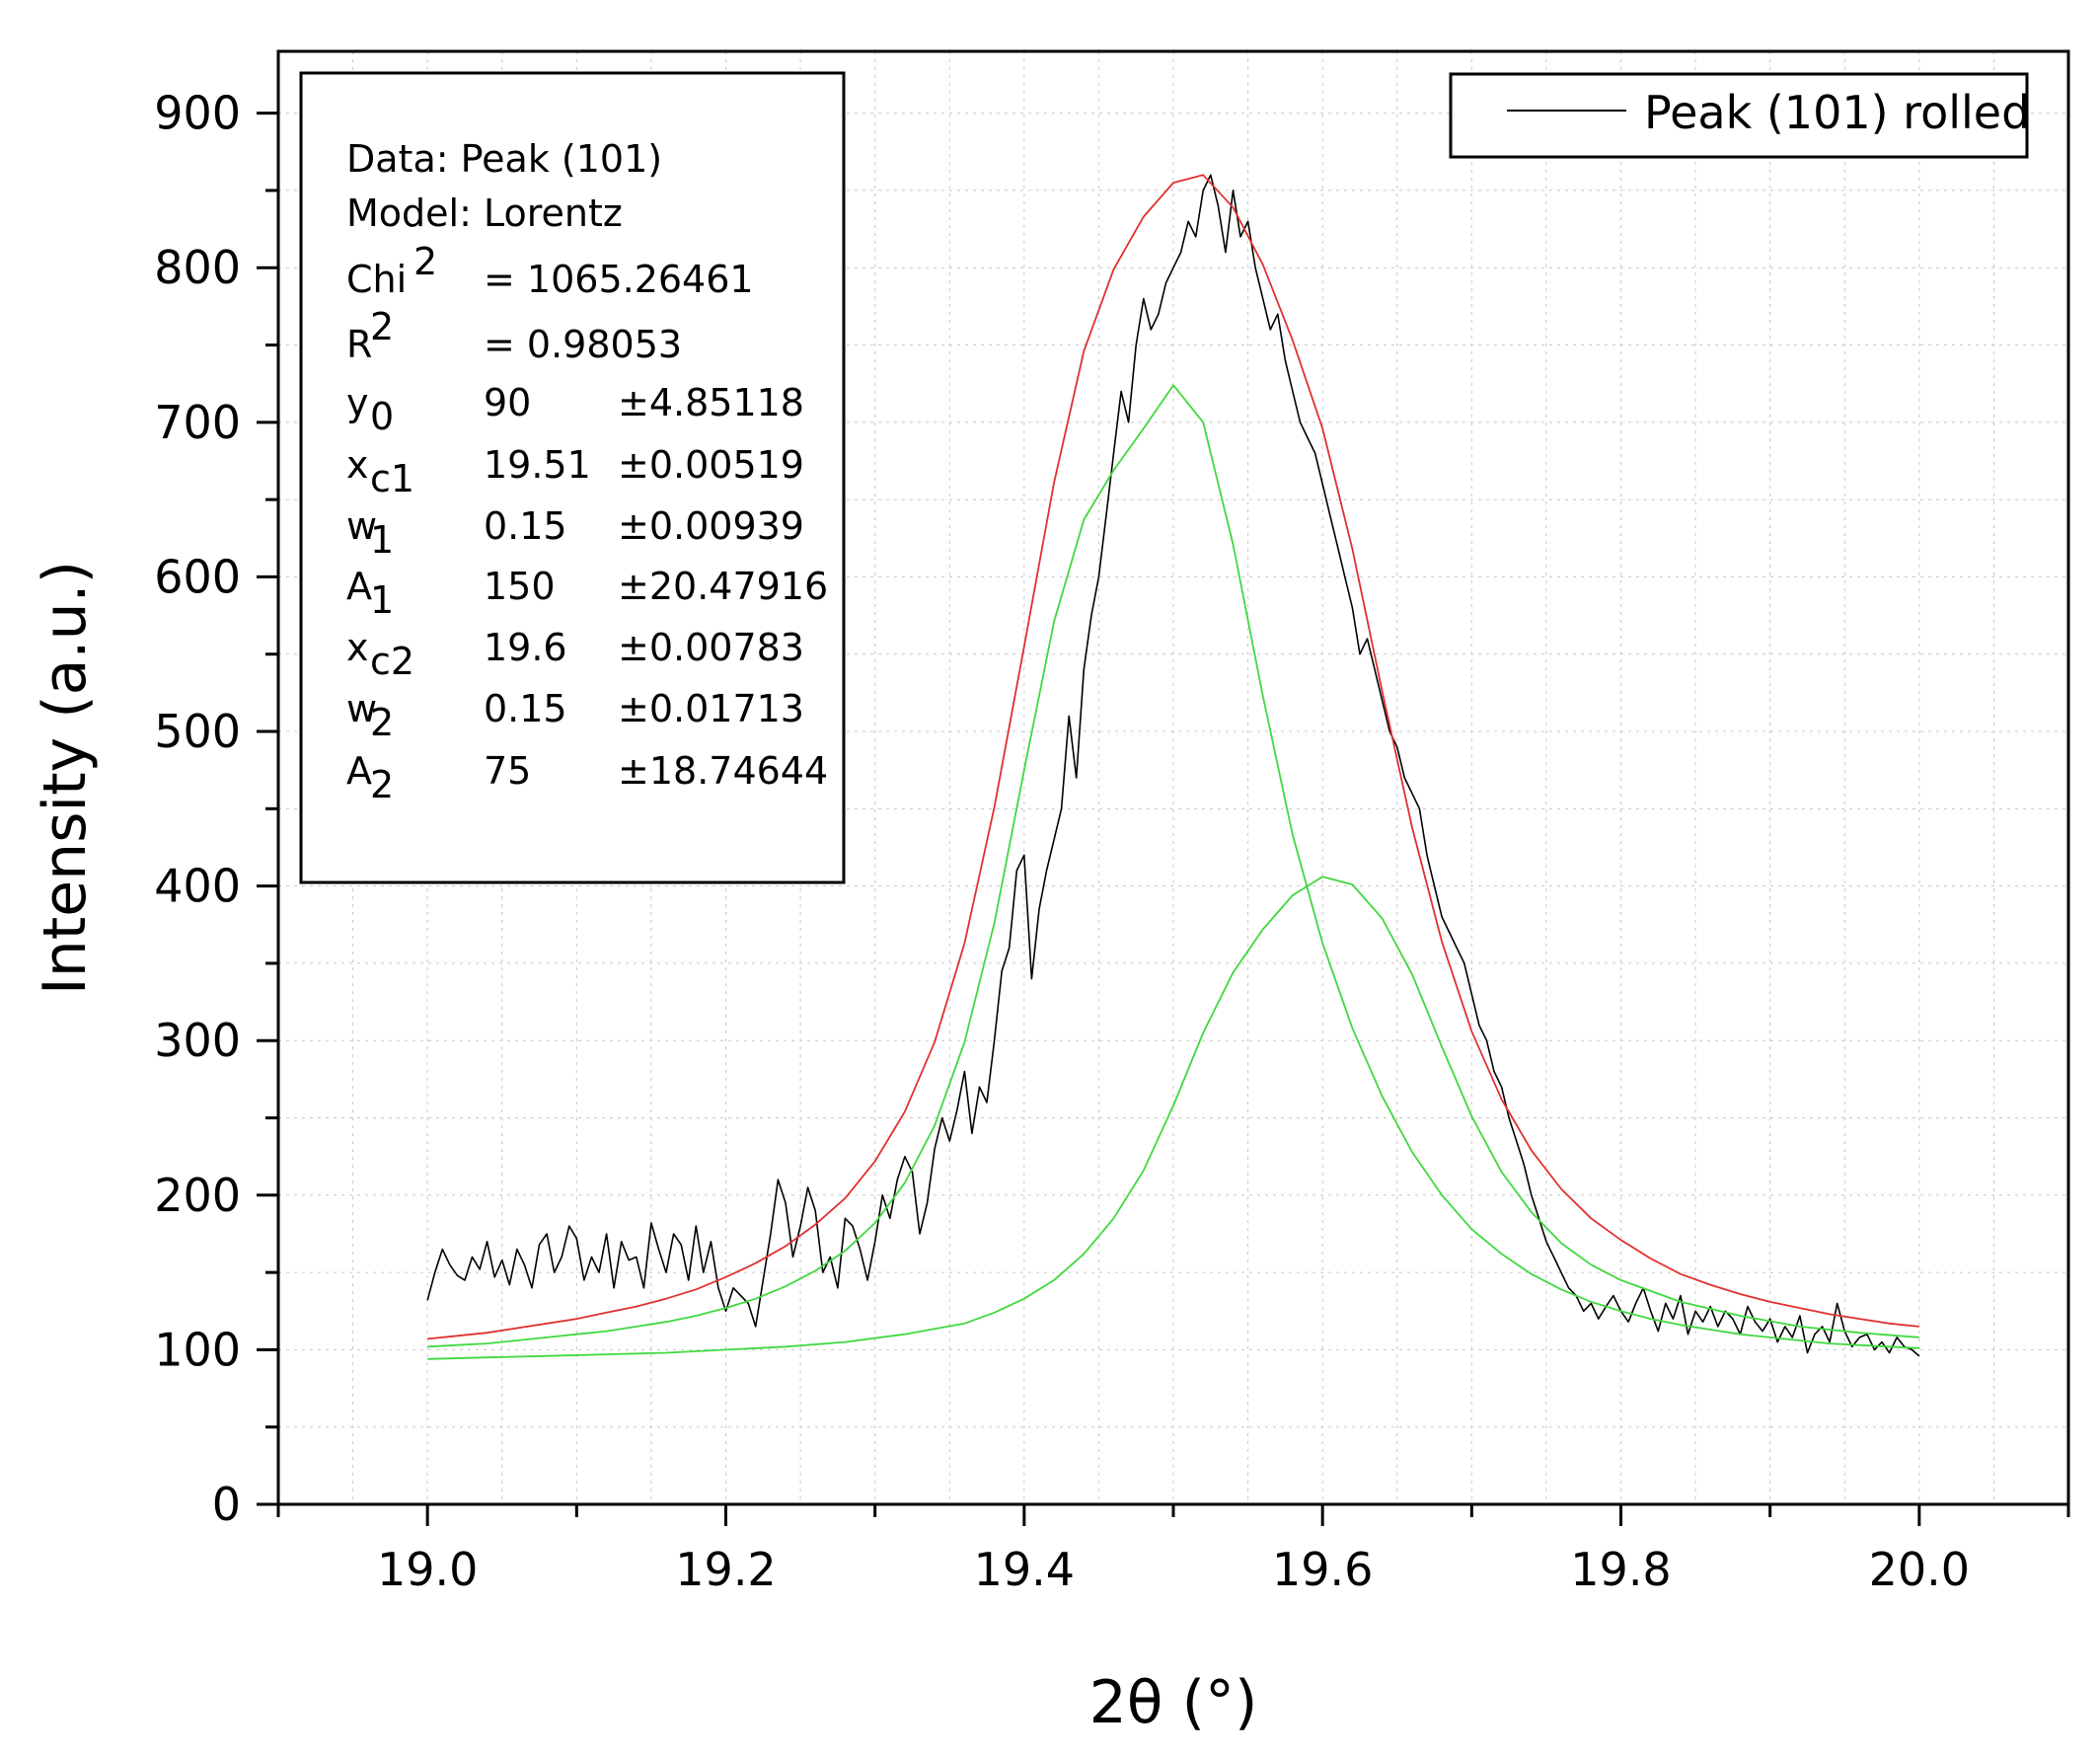 The image size is (2100, 1758). Describe the element at coordinates (619, 279) in the screenshot. I see `fit-param-value: = 1065.26461` at that location.